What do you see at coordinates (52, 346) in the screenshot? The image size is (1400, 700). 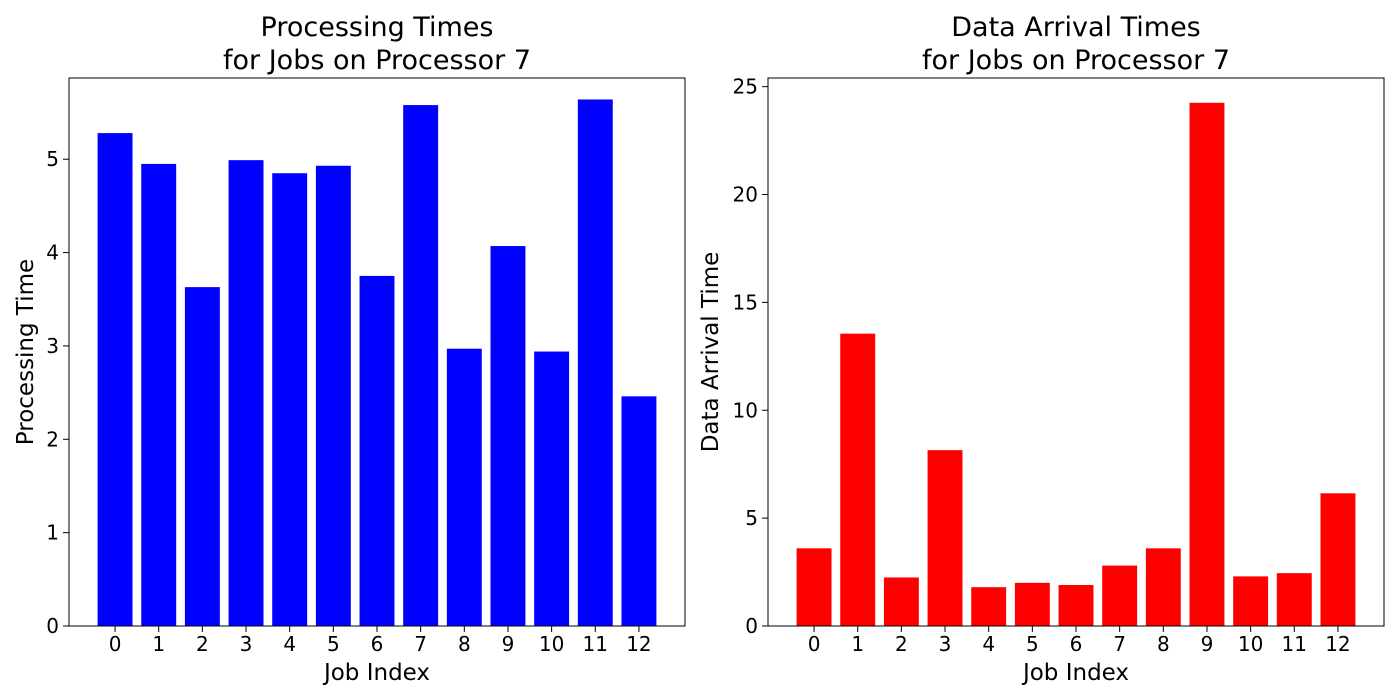 I see `y-tick-label: 3` at bounding box center [52, 346].